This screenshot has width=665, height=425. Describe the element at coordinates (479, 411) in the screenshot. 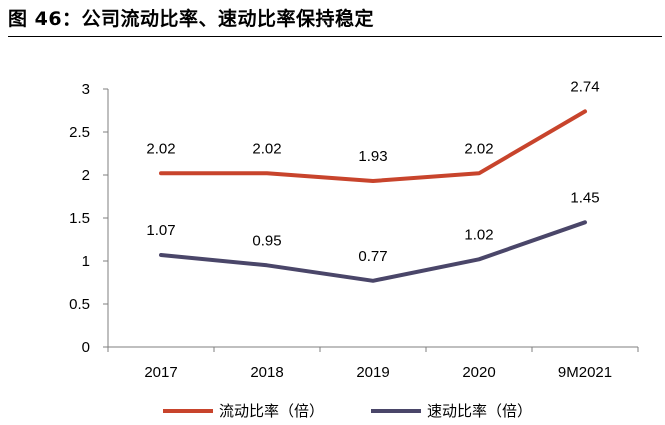

I see `legend-label-quick-ratio: 速动比率（倍）` at that location.